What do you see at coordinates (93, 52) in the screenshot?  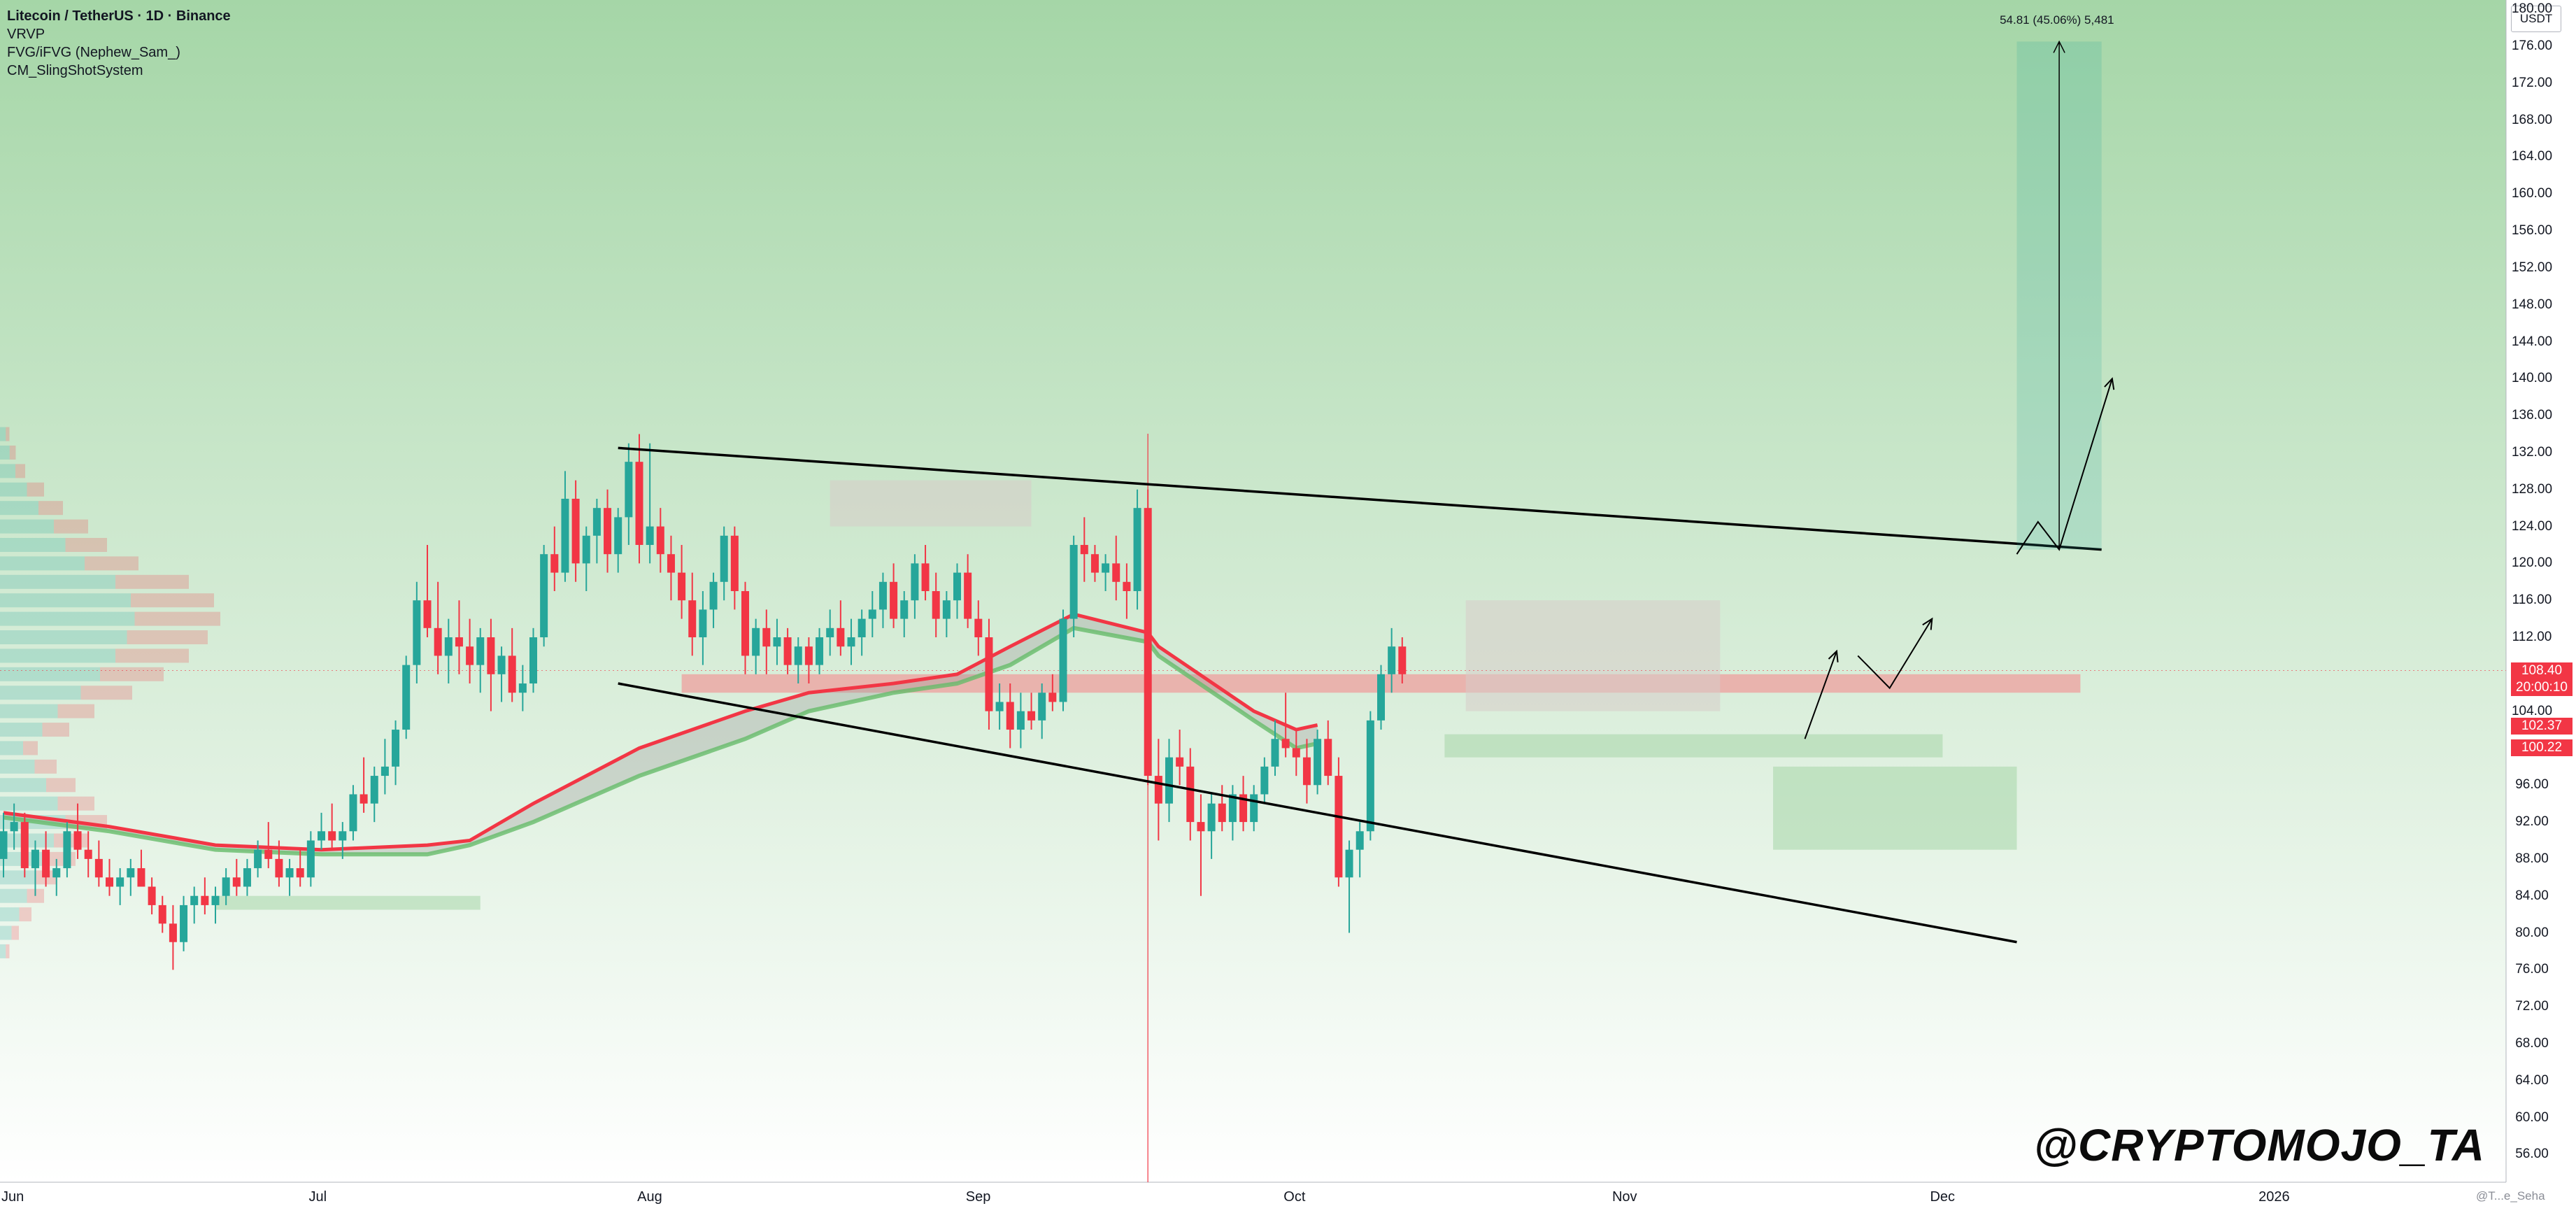 I see `legend-indicator-fvg: FVG/iFVG (Nephew_Sam_)` at bounding box center [93, 52].